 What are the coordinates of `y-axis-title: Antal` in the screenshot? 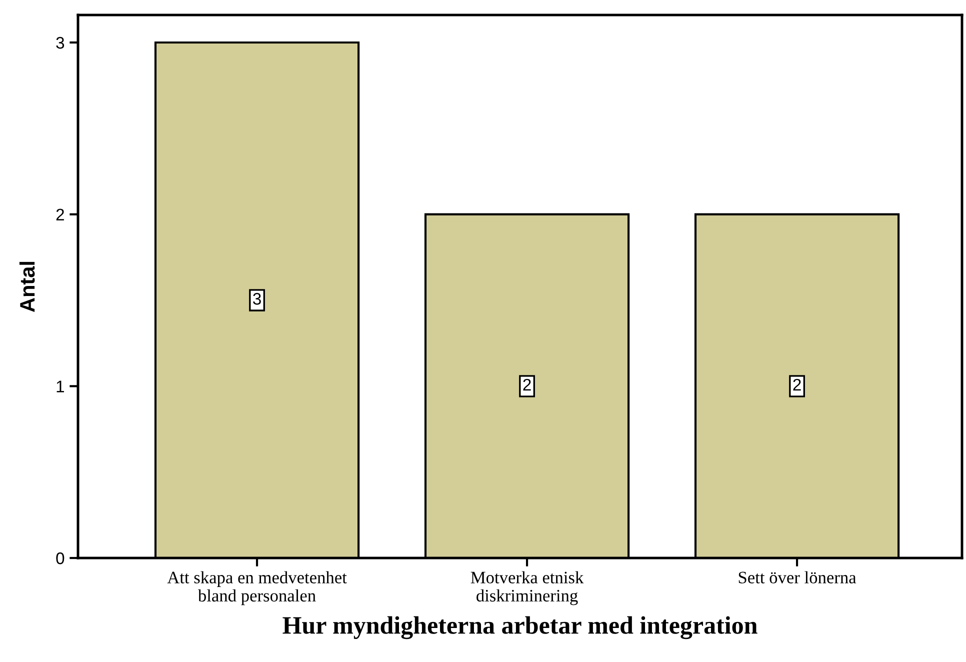 It's located at (27, 287).